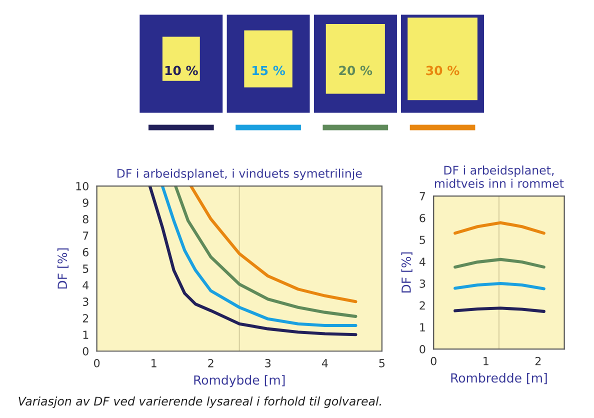 This screenshot has width=594, height=418. Describe the element at coordinates (239, 174) in the screenshot. I see `chart-title: DF i arbeidsplanet, i vinduets symetrilinje` at that location.